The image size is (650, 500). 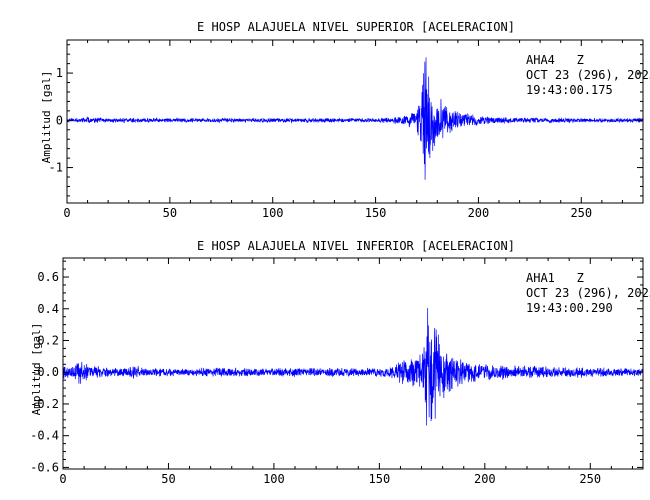 I want to click on y-tick-label: 0.4, so click(x=48, y=309).